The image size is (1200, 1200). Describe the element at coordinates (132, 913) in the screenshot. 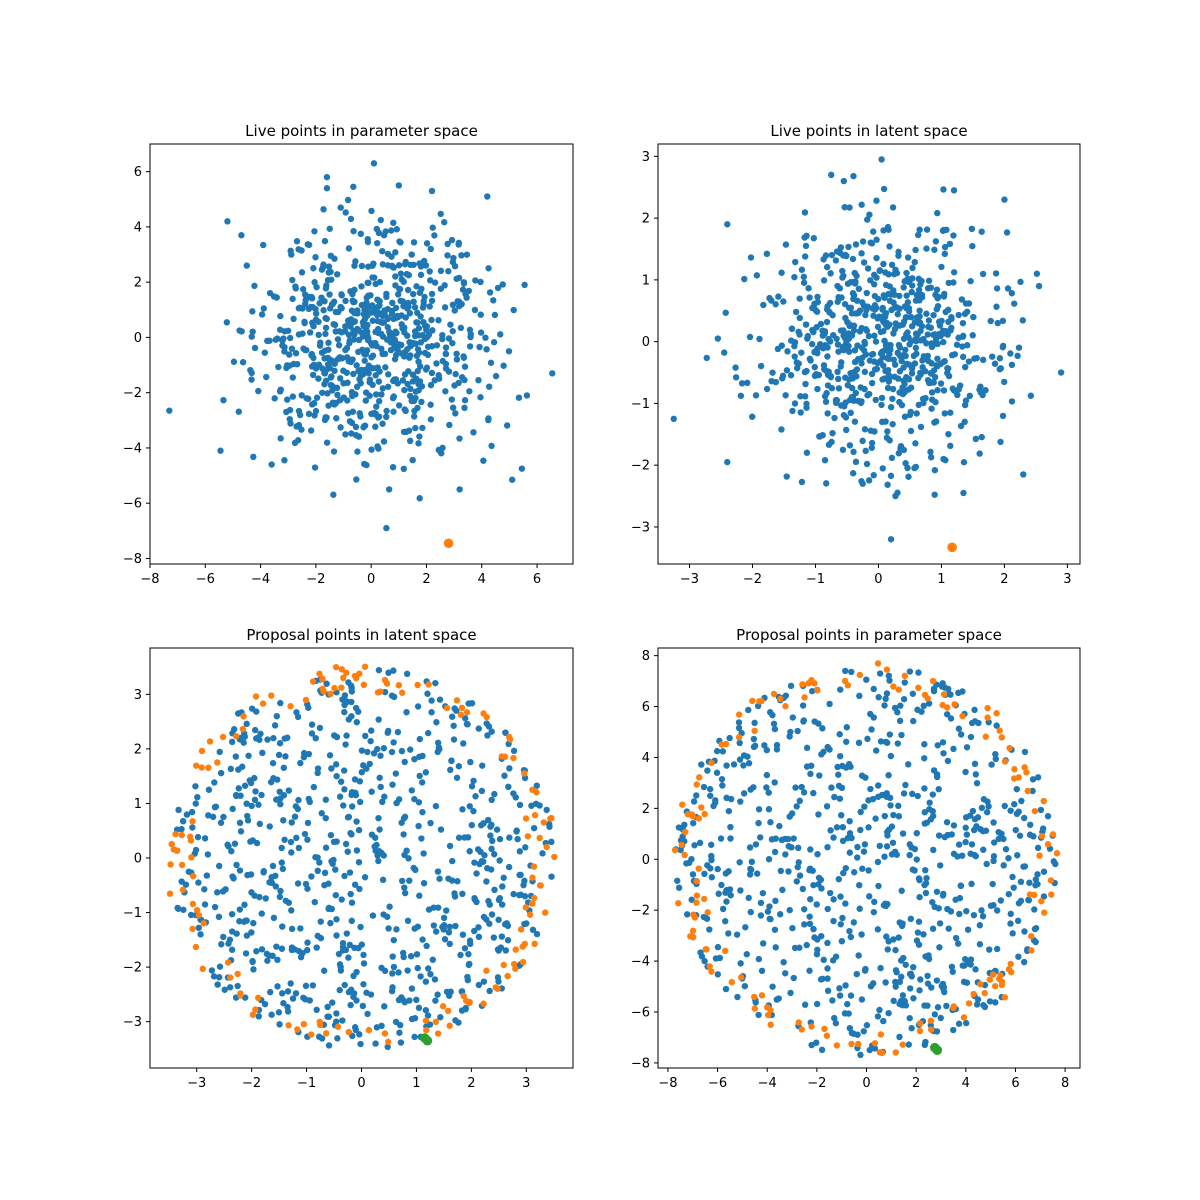

I see `y-tick-label: −1` at that location.